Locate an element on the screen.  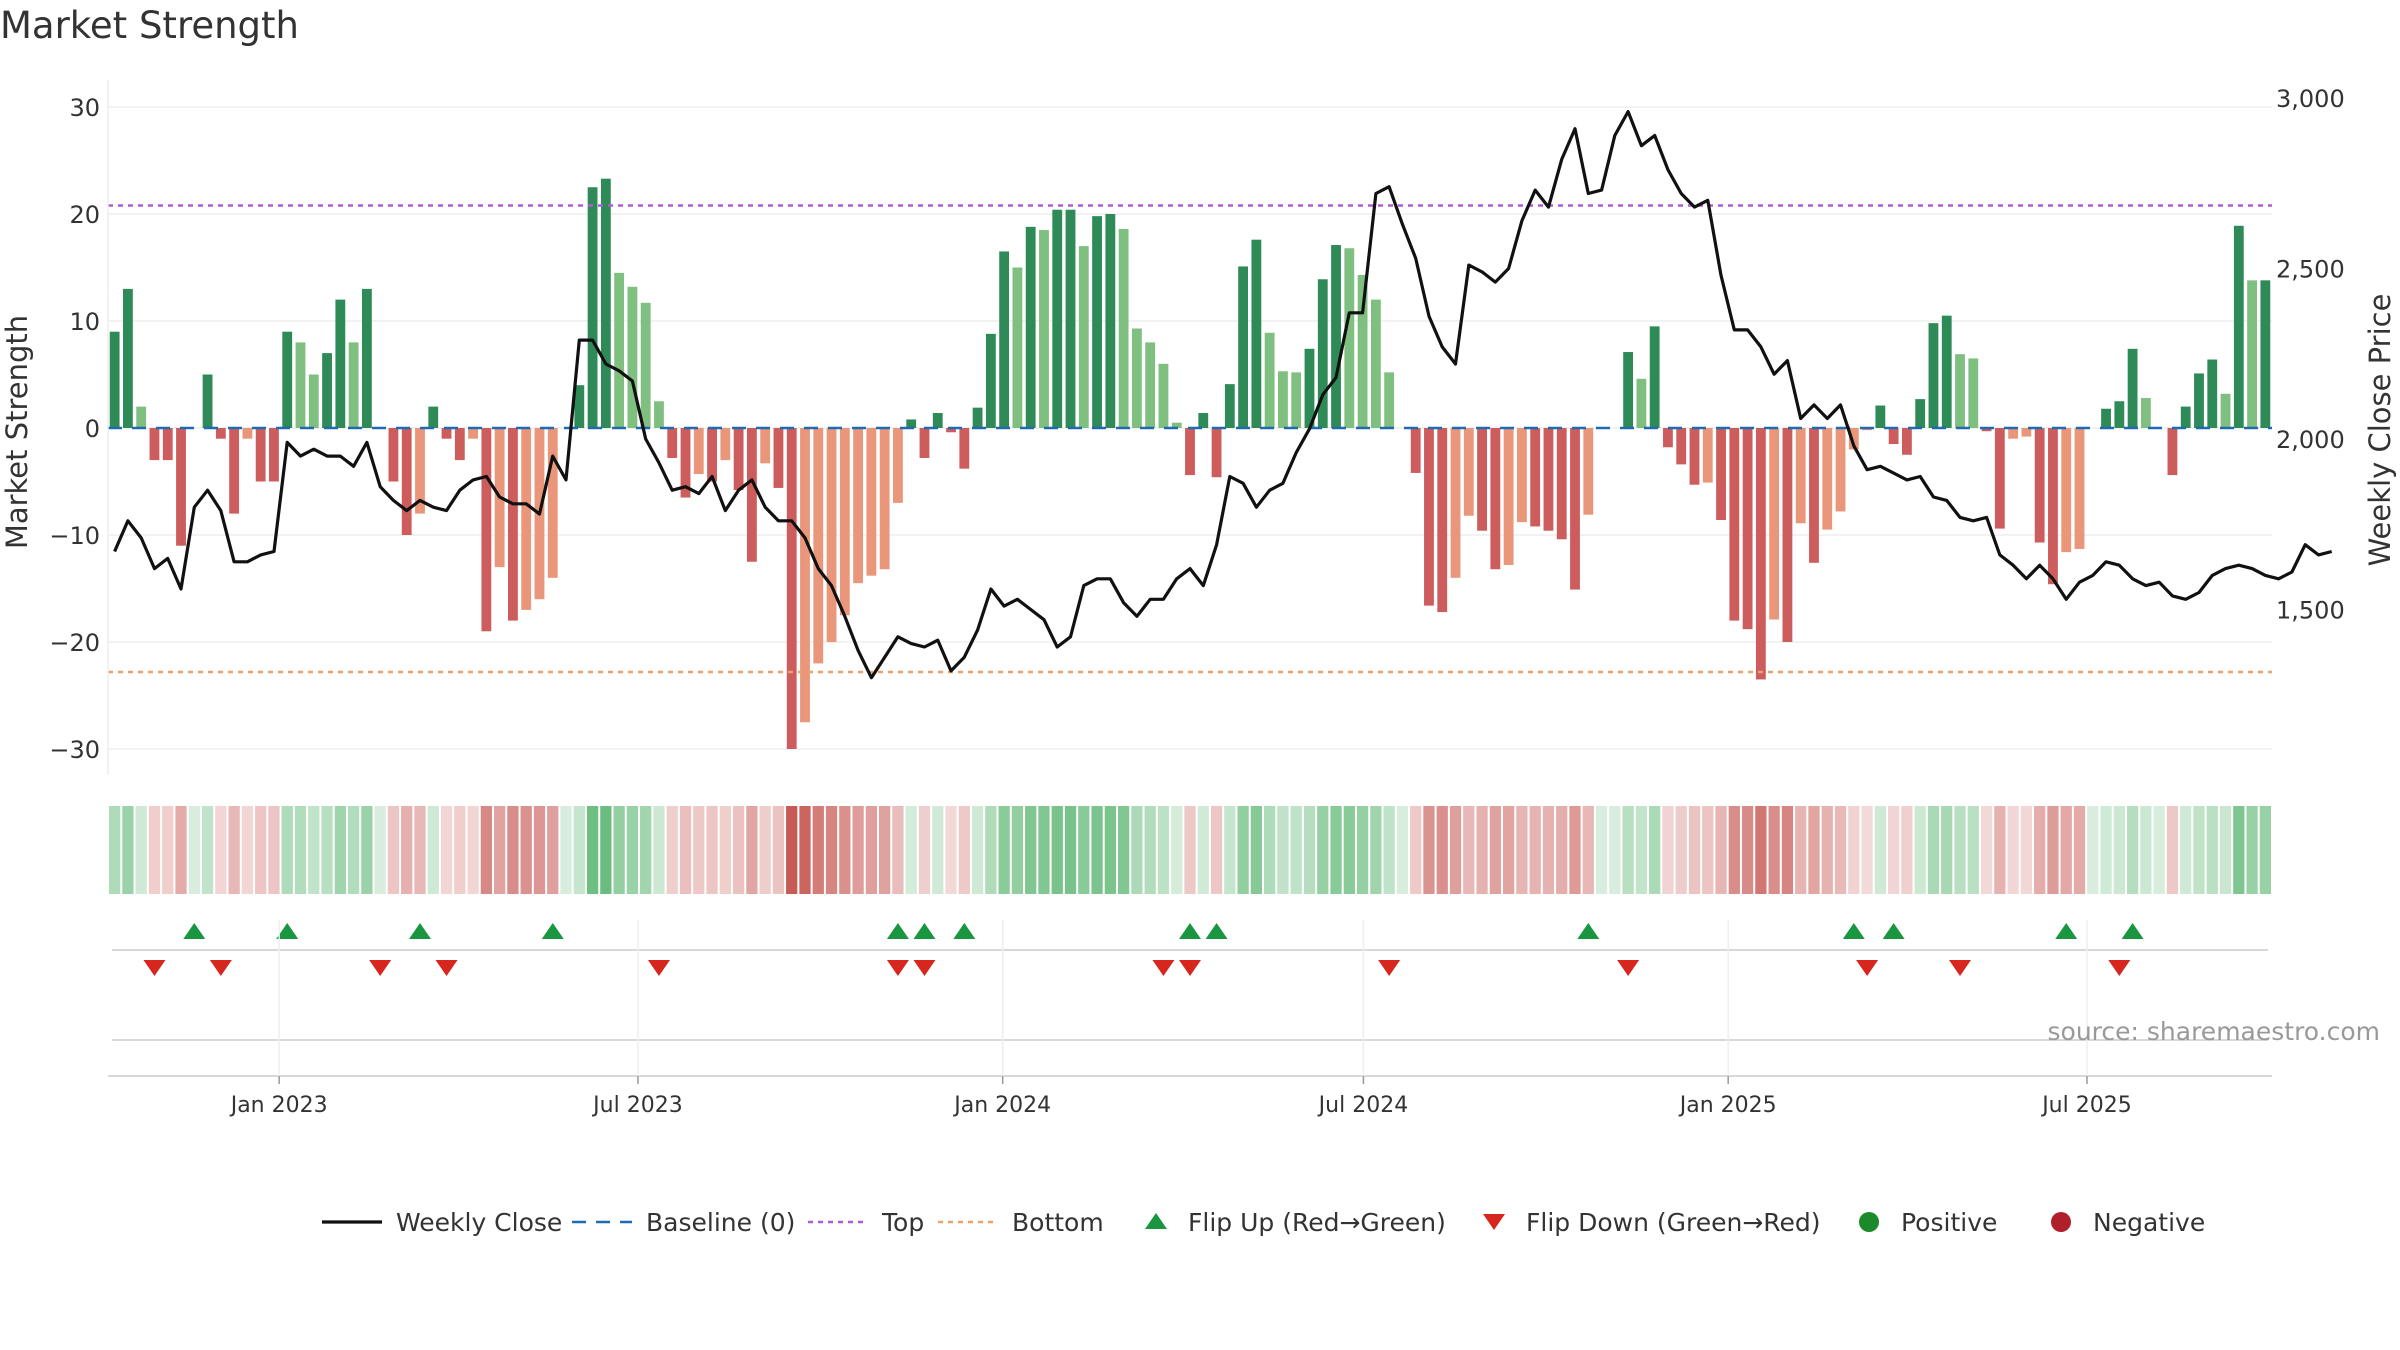
strength-heat-strip is located at coordinates (1190, 850).